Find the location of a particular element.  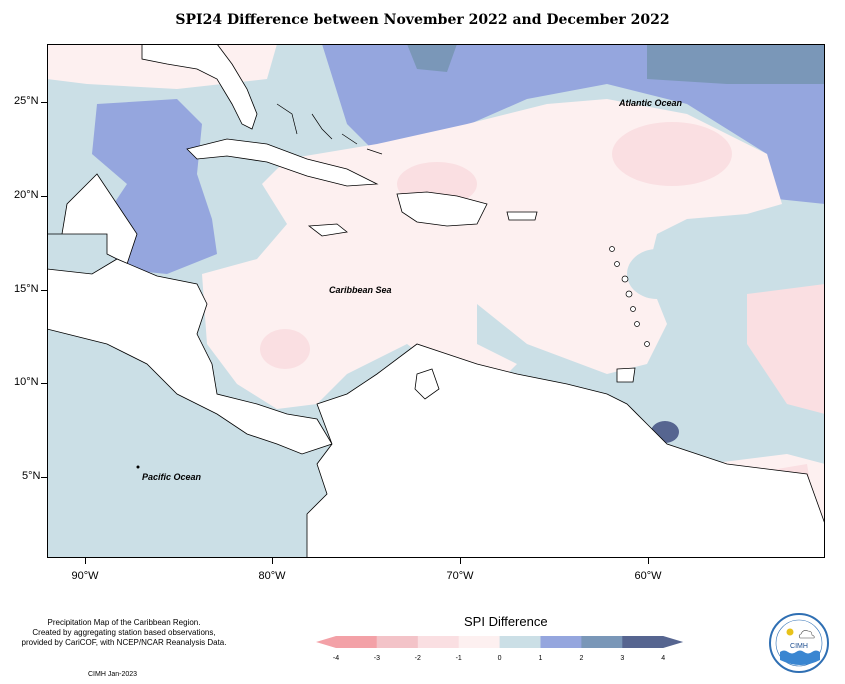

lake-maracaibo is located at coordinates (427, 384).